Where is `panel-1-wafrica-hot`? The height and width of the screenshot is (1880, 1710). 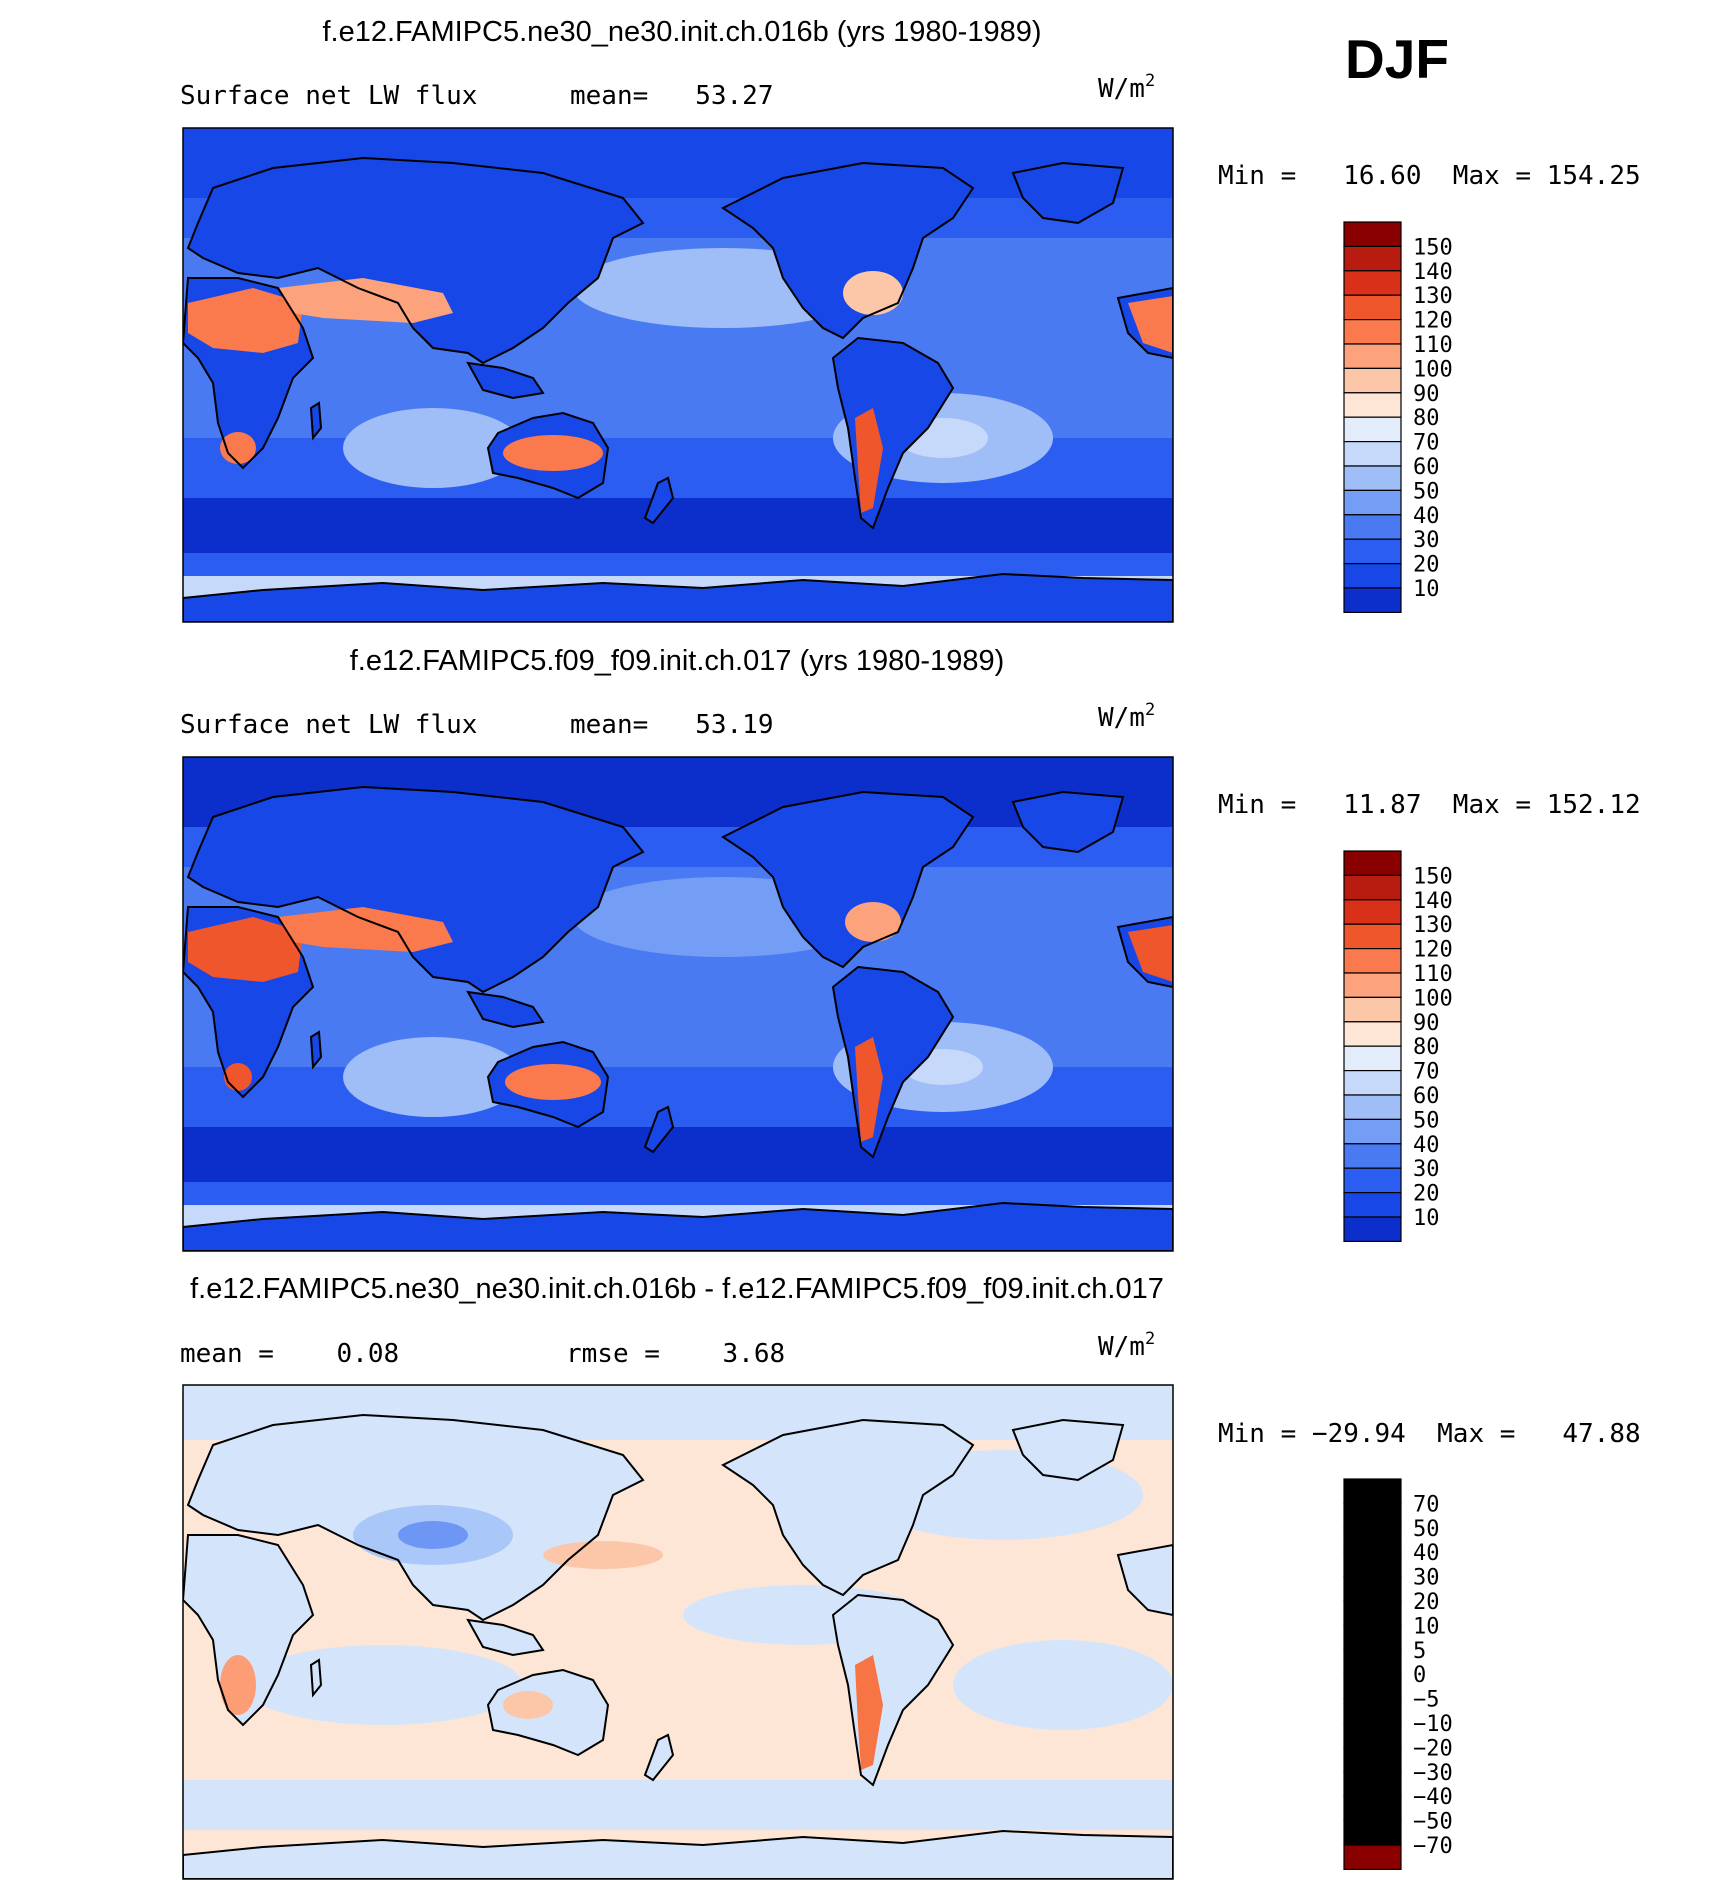 panel-1-wafrica-hot is located at coordinates (1150, 324).